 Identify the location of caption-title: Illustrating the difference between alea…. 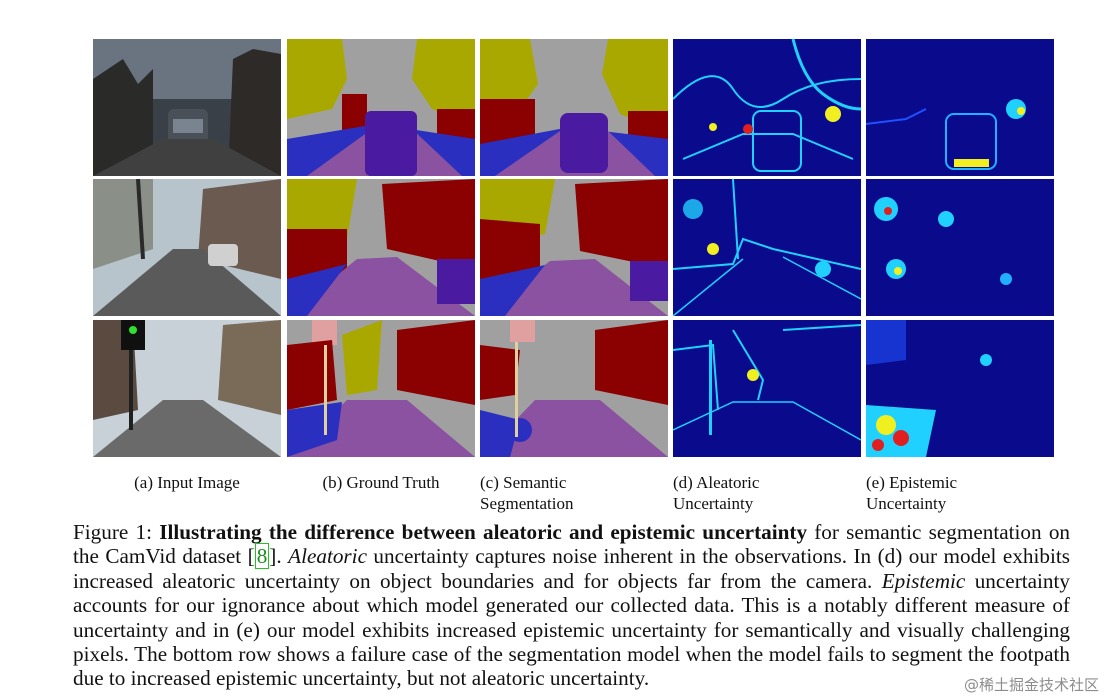
(483, 532).